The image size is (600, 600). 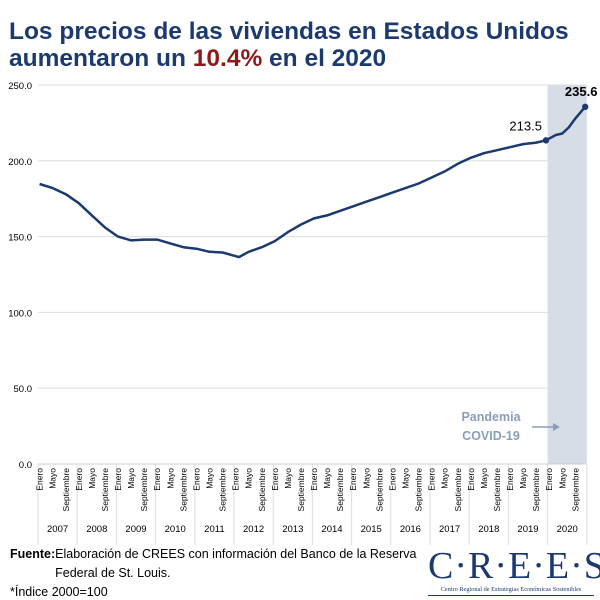 What do you see at coordinates (25, 465) in the screenshot?
I see `y-tick-label: 0.0` at bounding box center [25, 465].